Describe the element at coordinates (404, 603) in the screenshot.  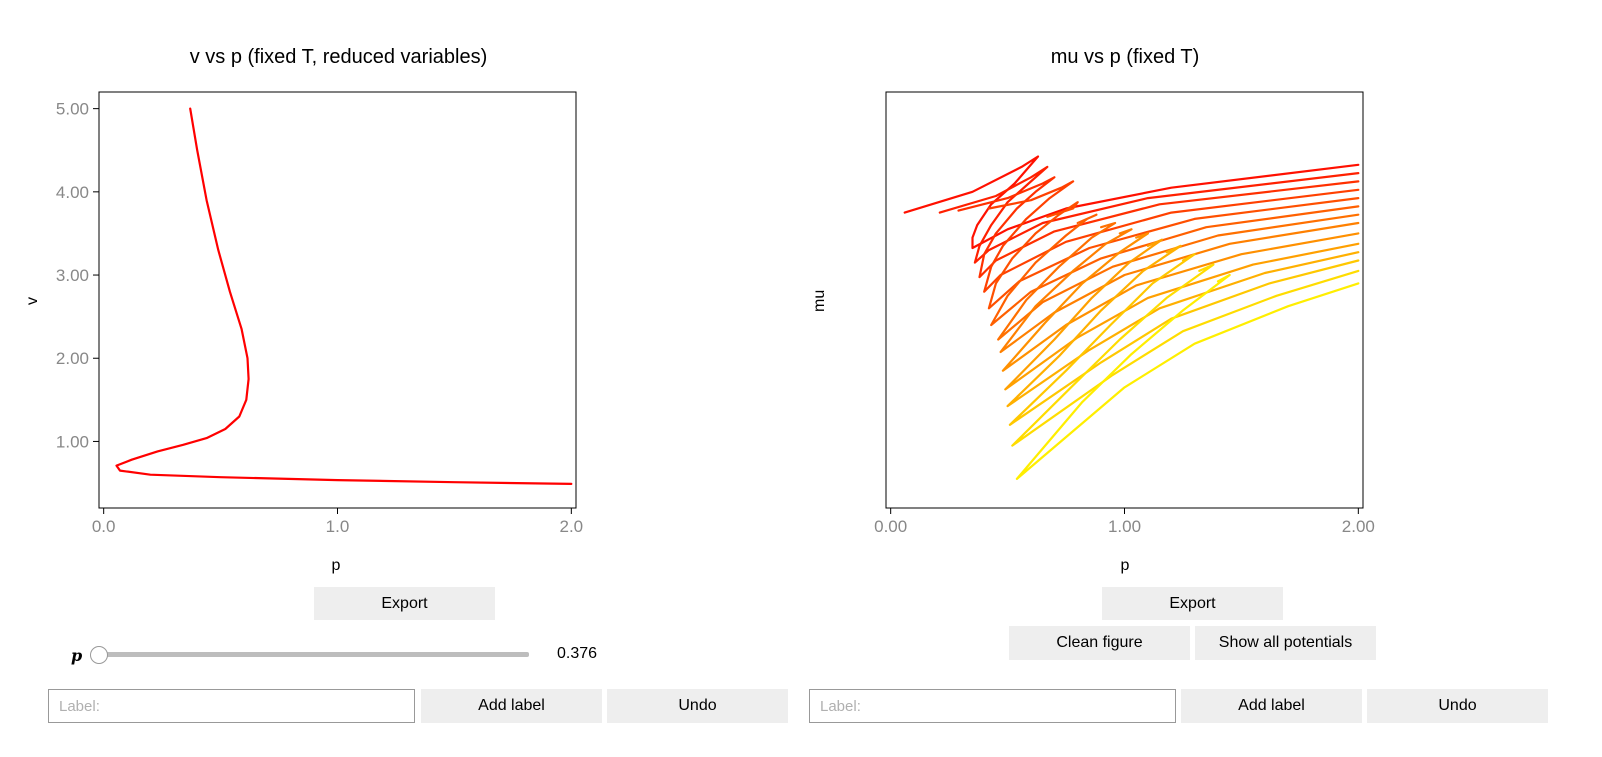
I see `left-export-button: Export` at that location.